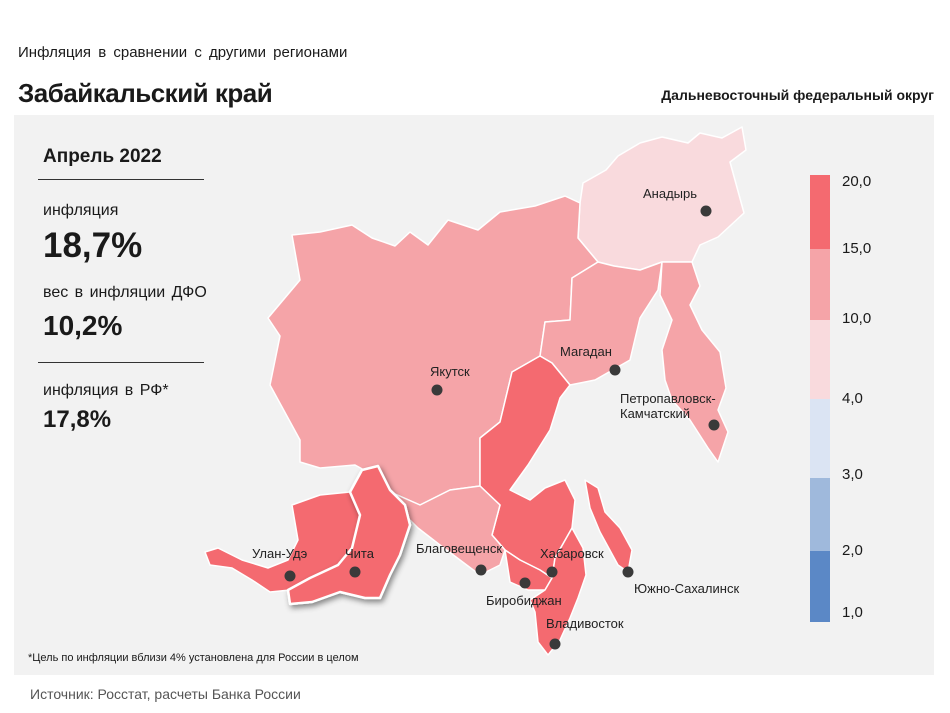 The height and width of the screenshot is (713, 950). What do you see at coordinates (668, 398) in the screenshot?
I see `city-label-petropavlovsk-1: Петропавловск-` at bounding box center [668, 398].